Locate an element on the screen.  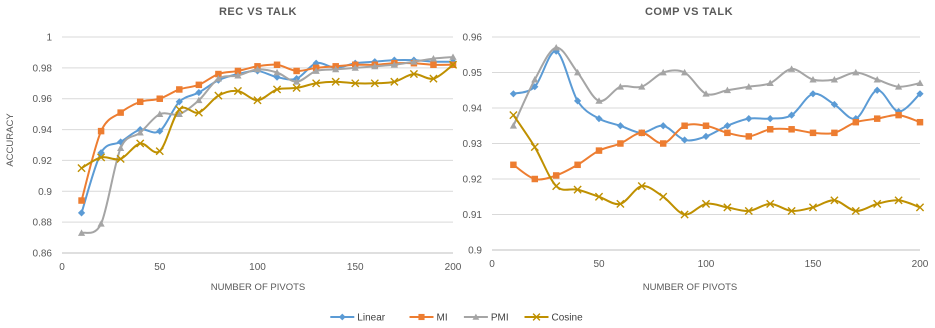
chart-title: COMP VS TALK is located at coordinates (689, 12).